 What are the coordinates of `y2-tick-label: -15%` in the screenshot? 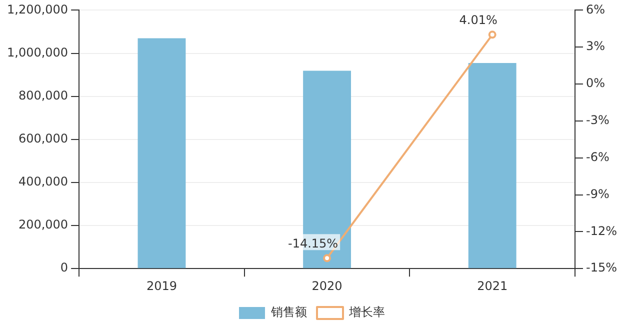 It's located at (602, 267).